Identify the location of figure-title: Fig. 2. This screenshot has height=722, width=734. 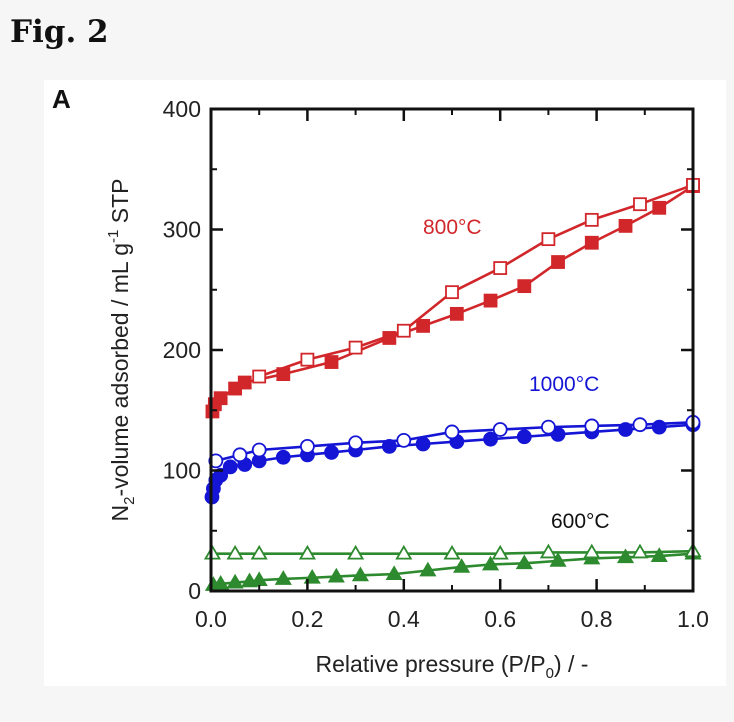
(59, 32).